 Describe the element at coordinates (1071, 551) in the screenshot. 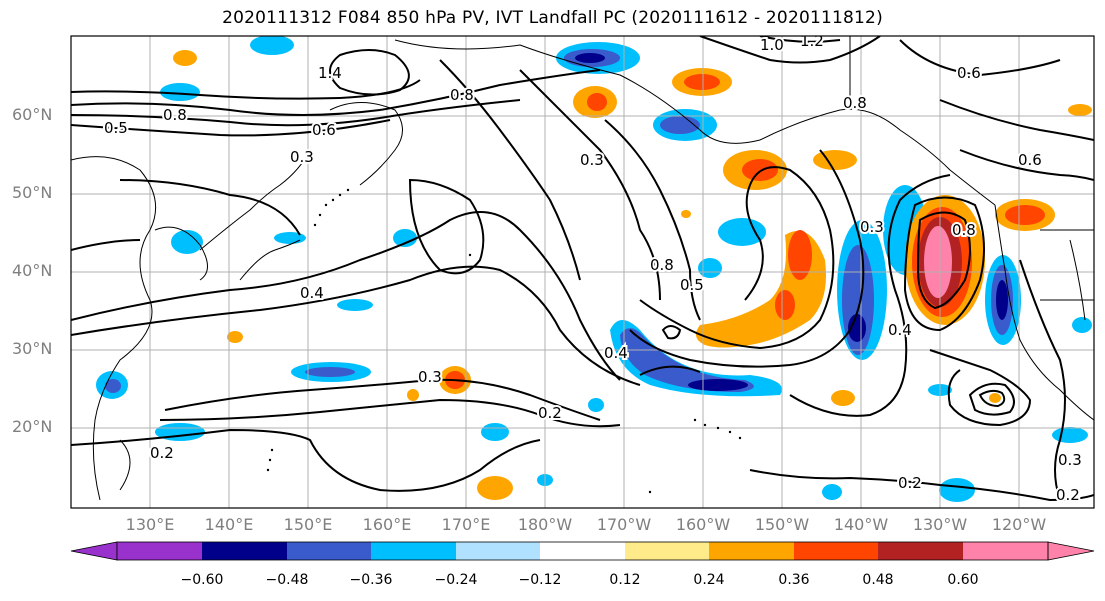

I see `colorbar-max-arrow` at that location.